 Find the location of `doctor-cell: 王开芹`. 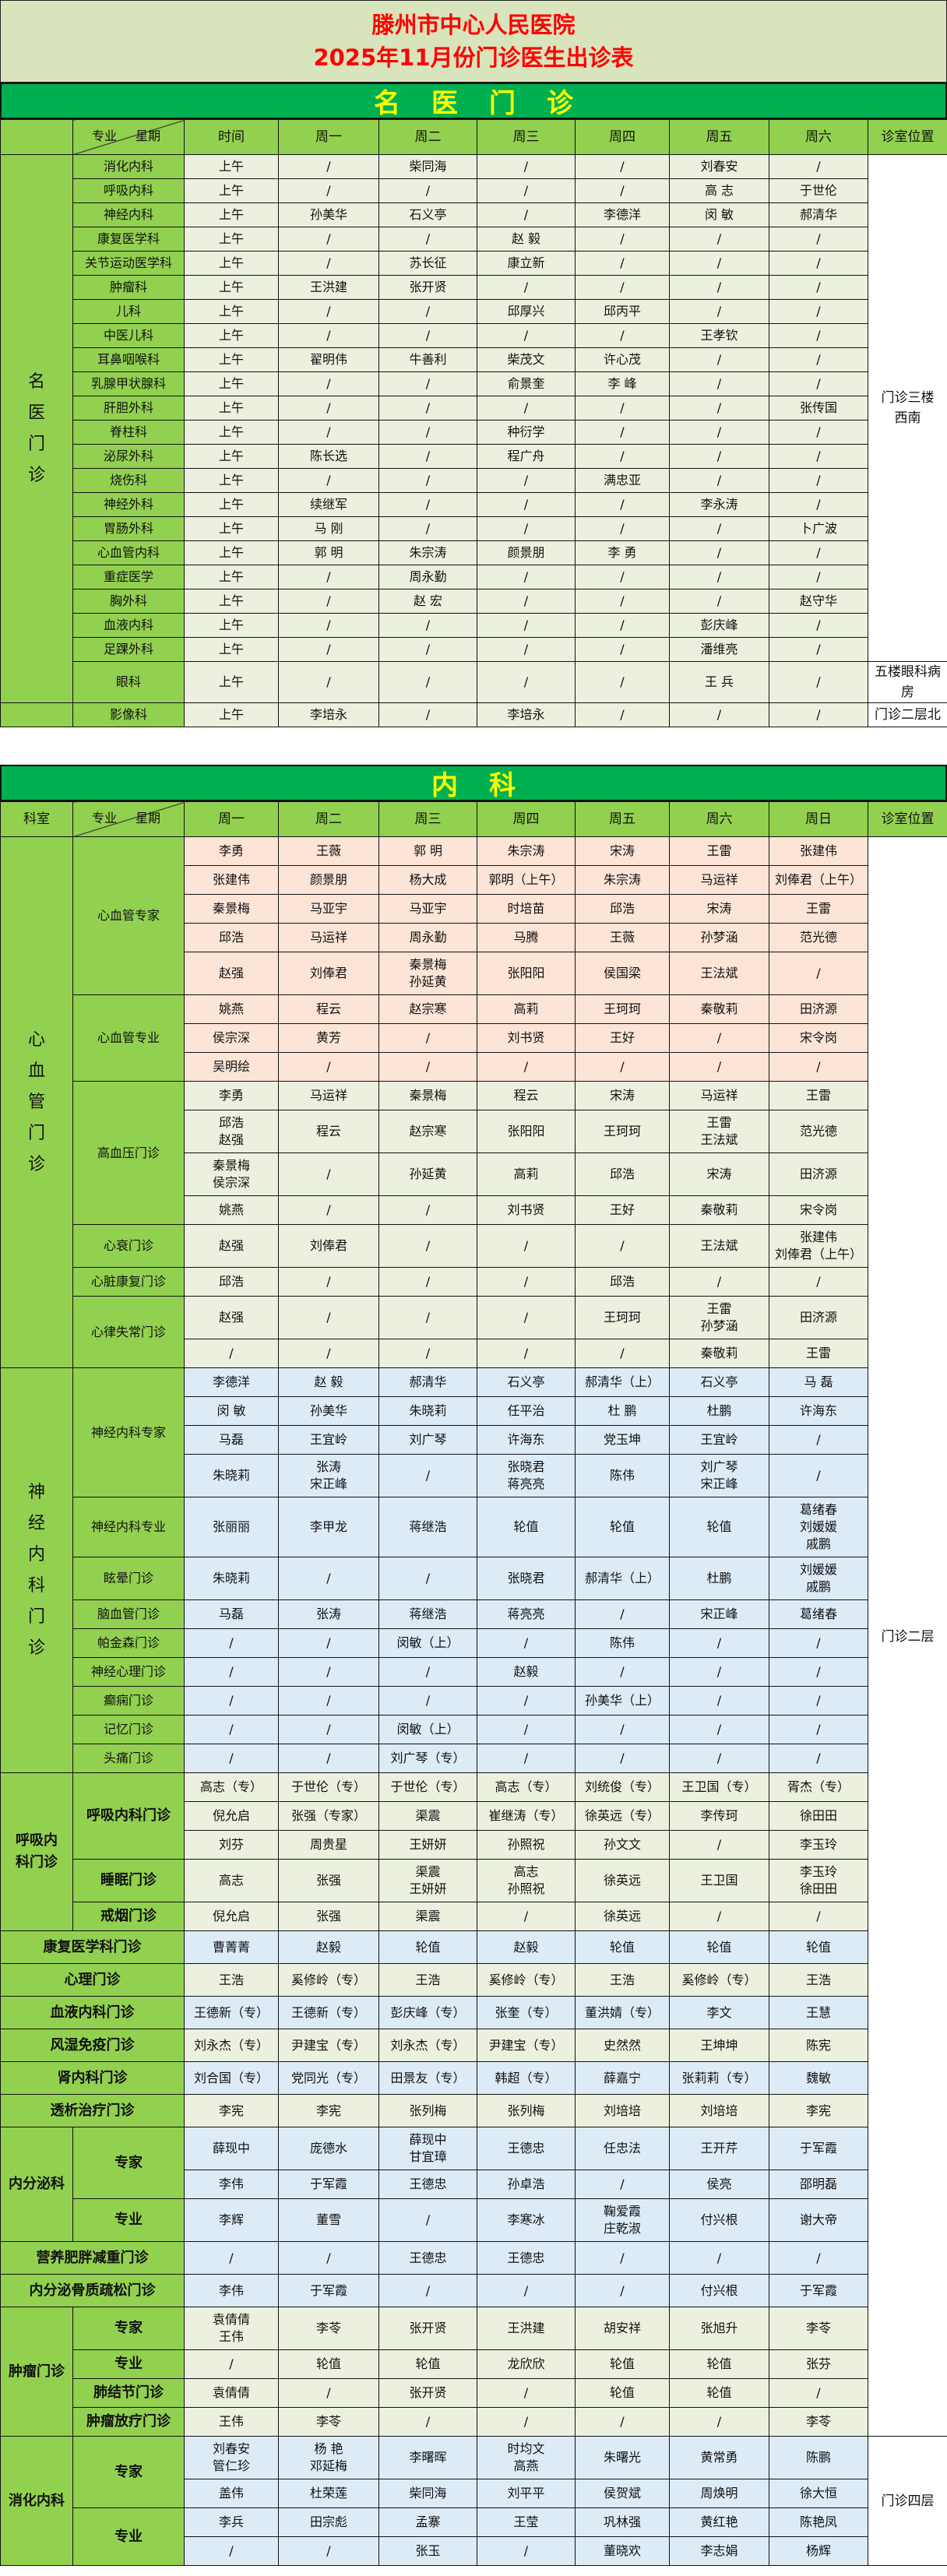

doctor-cell: 王开芹 is located at coordinates (719, 2148).